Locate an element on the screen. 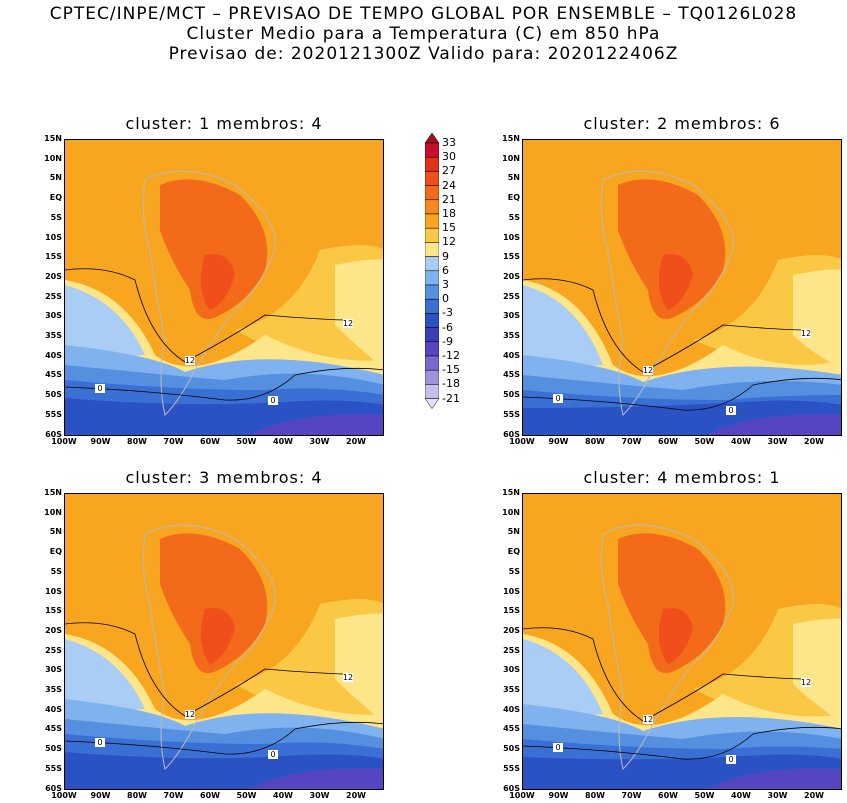 The image size is (847, 803). colorbar-level-label: 0 is located at coordinates (445, 299).